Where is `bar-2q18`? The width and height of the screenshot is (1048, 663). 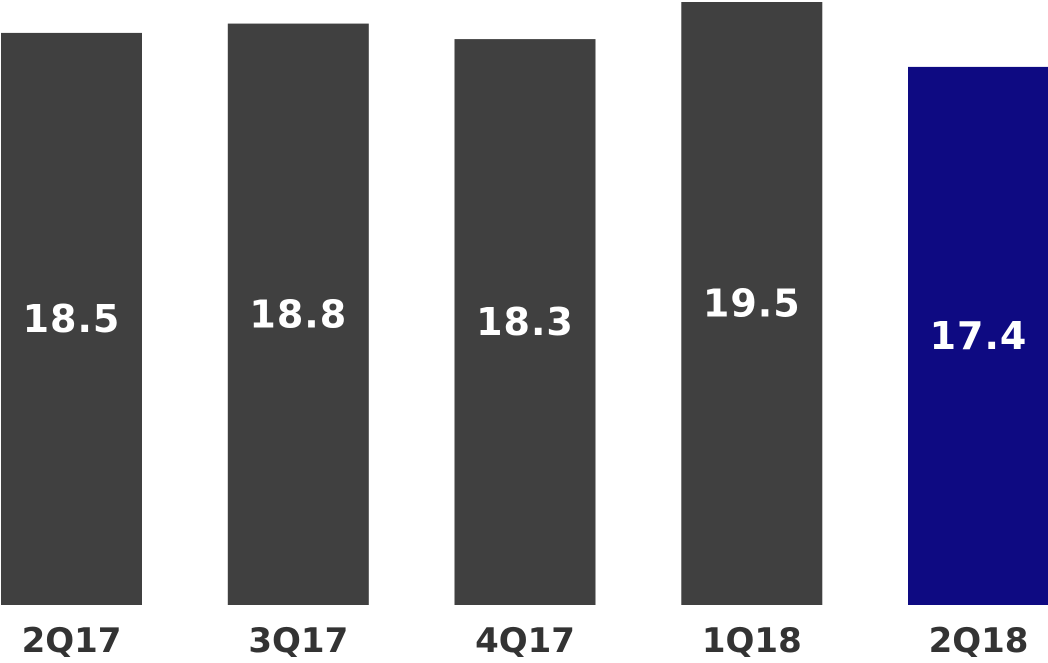 bar-2q18 is located at coordinates (978, 335).